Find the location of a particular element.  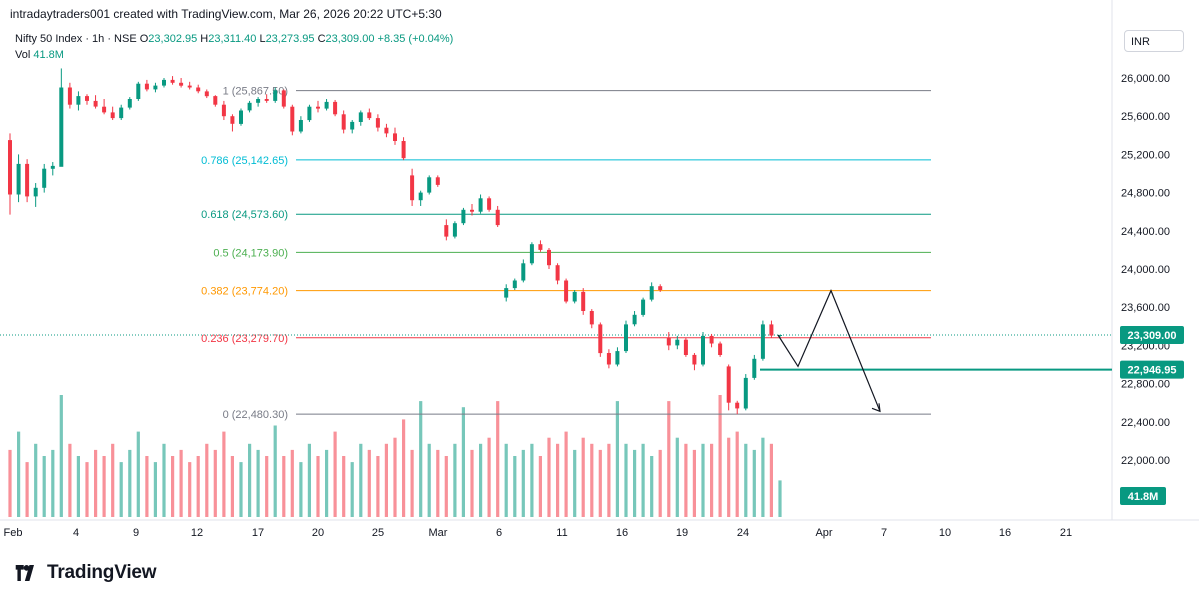

time-tick-label: Apr is located at coordinates (823, 533).